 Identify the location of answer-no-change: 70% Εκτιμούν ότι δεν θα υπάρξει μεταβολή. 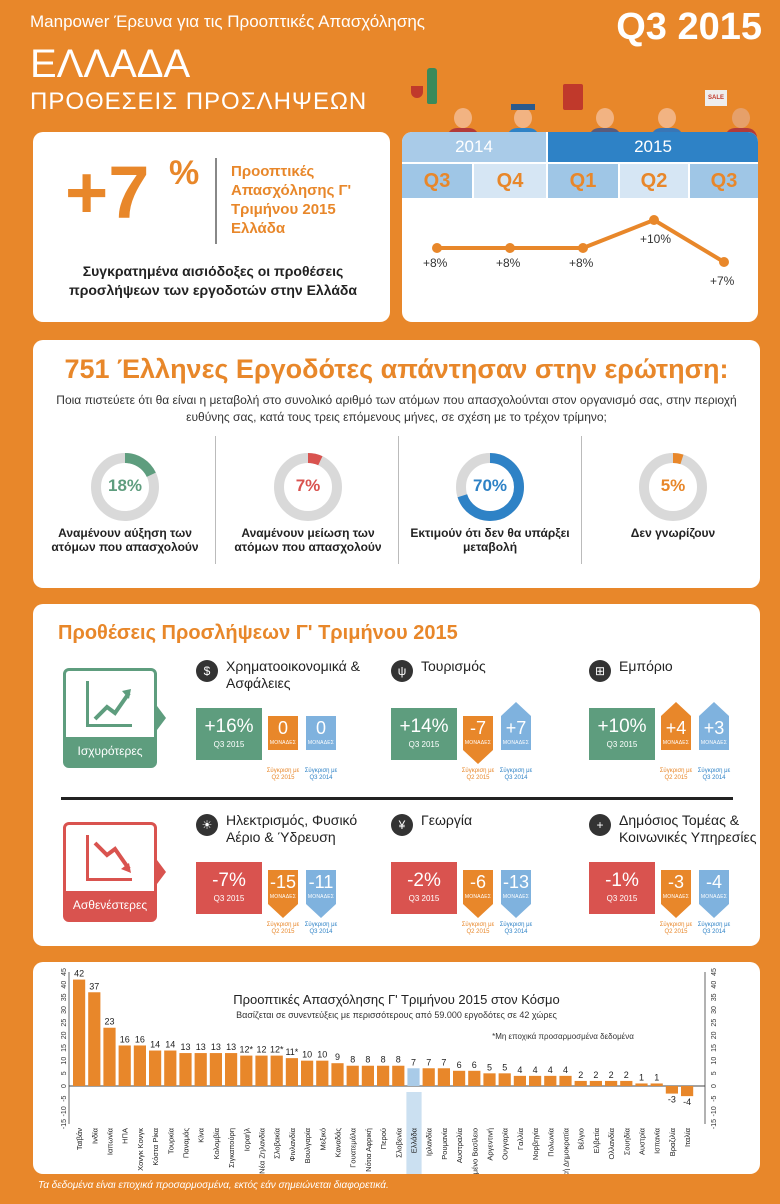
(490, 506).